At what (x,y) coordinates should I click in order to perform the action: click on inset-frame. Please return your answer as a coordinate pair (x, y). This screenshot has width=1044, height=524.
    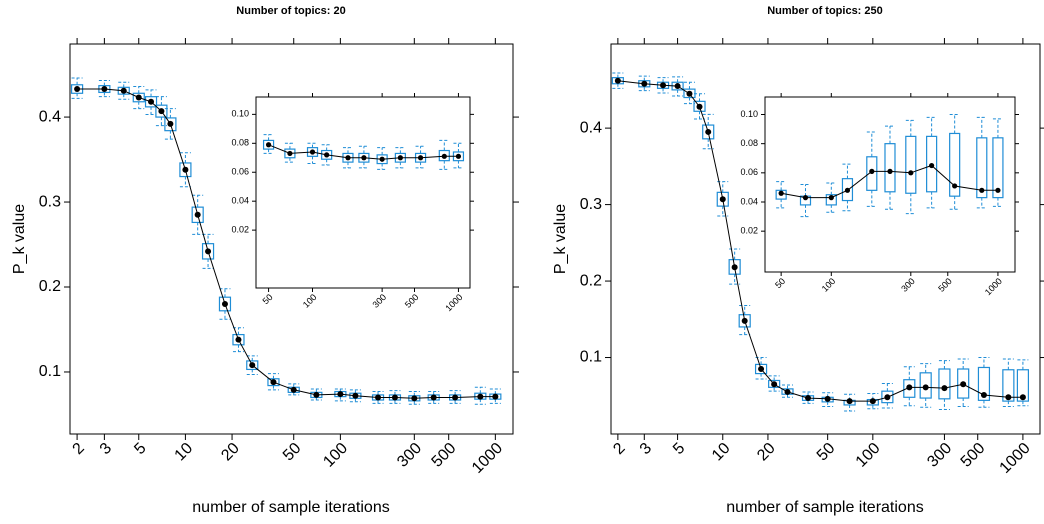
    Looking at the image, I should click on (363, 192).